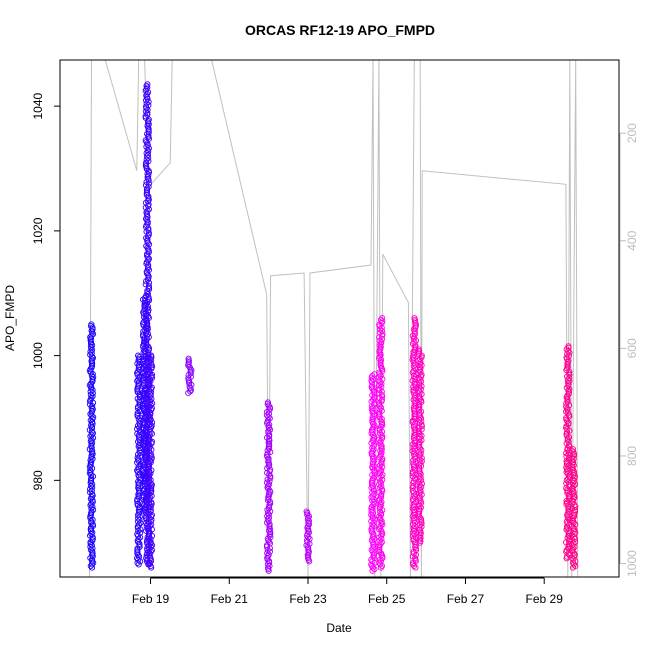 The height and width of the screenshot is (650, 650). What do you see at coordinates (10, 318) in the screenshot?
I see `y-axis-label: APO_FMPD` at bounding box center [10, 318].